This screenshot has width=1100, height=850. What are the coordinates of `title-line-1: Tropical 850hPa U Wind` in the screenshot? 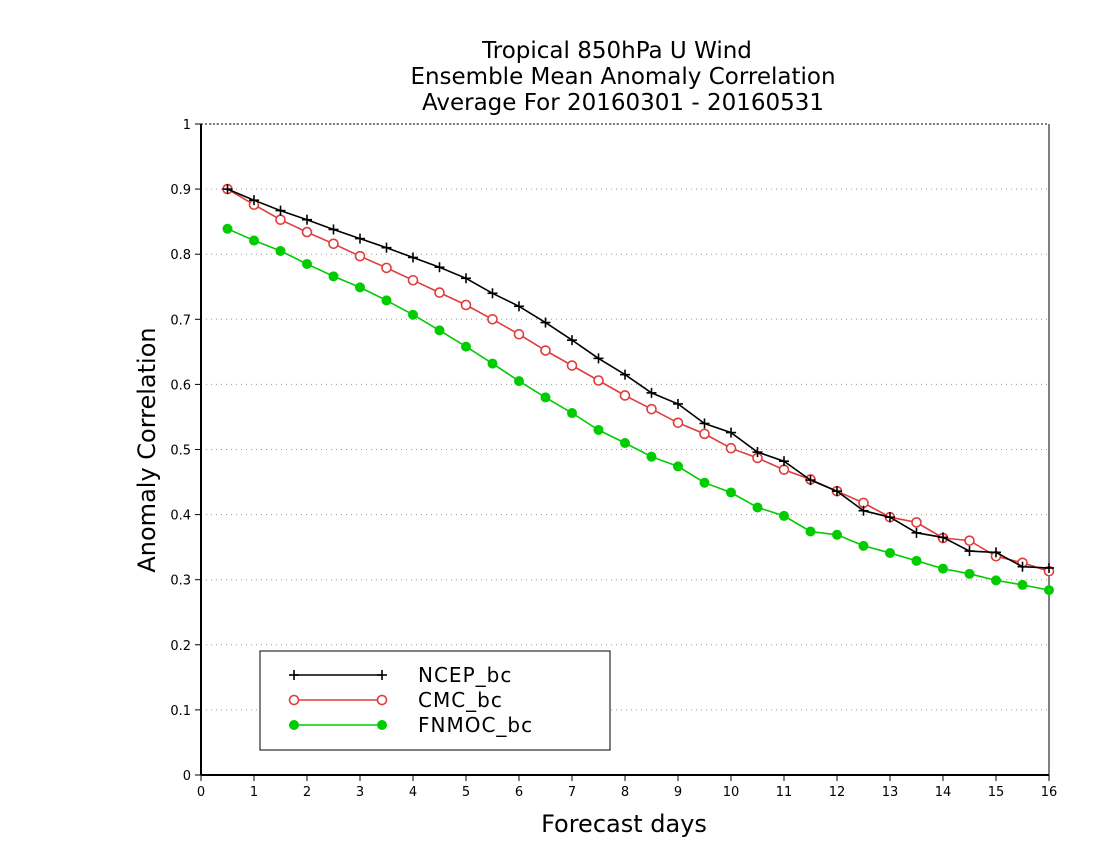 It's located at (616, 51).